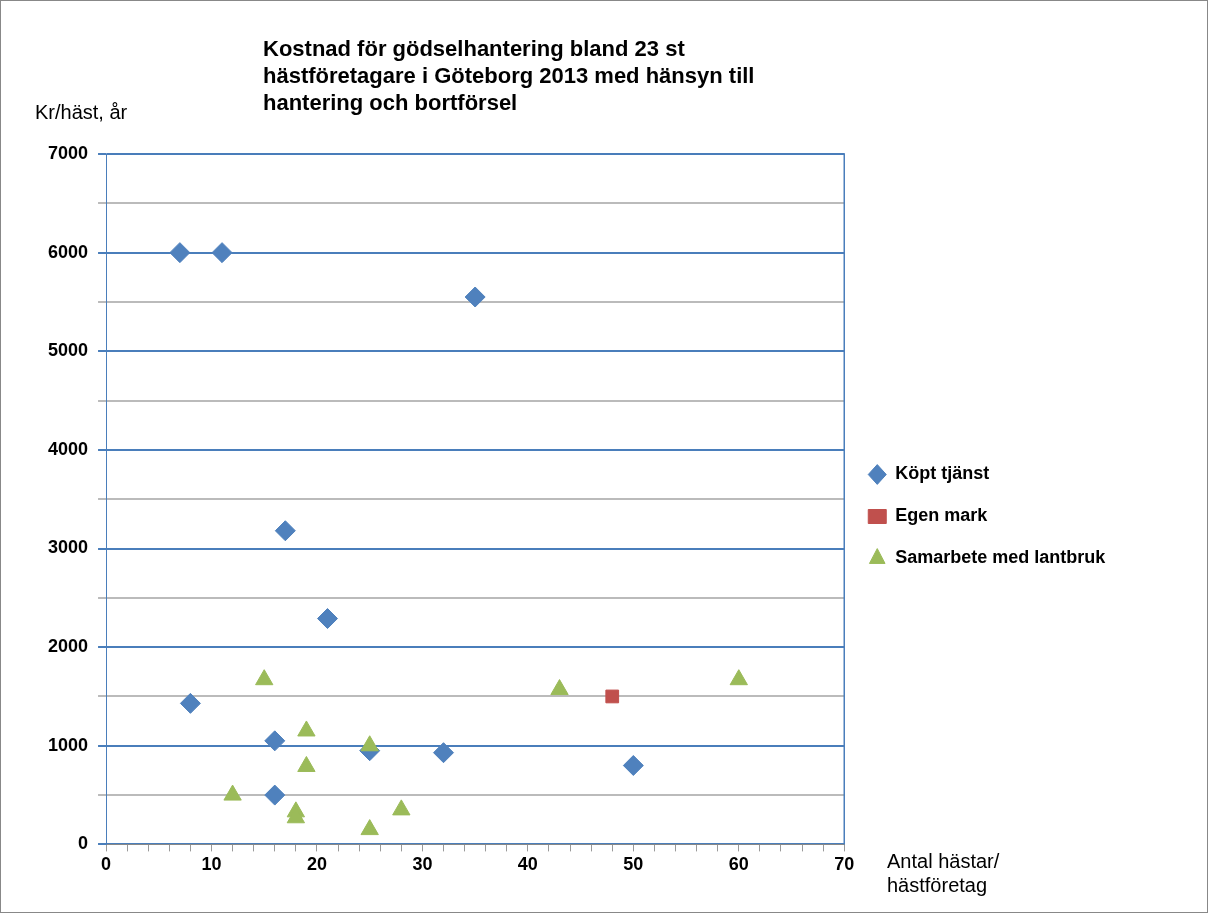  What do you see at coordinates (844, 864) in the screenshot?
I see `x-tick-label: 70` at bounding box center [844, 864].